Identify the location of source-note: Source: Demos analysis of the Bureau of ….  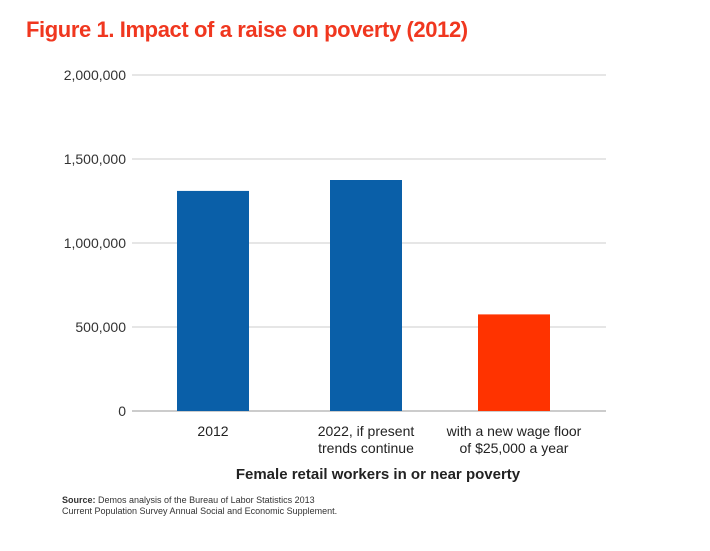
(199, 506).